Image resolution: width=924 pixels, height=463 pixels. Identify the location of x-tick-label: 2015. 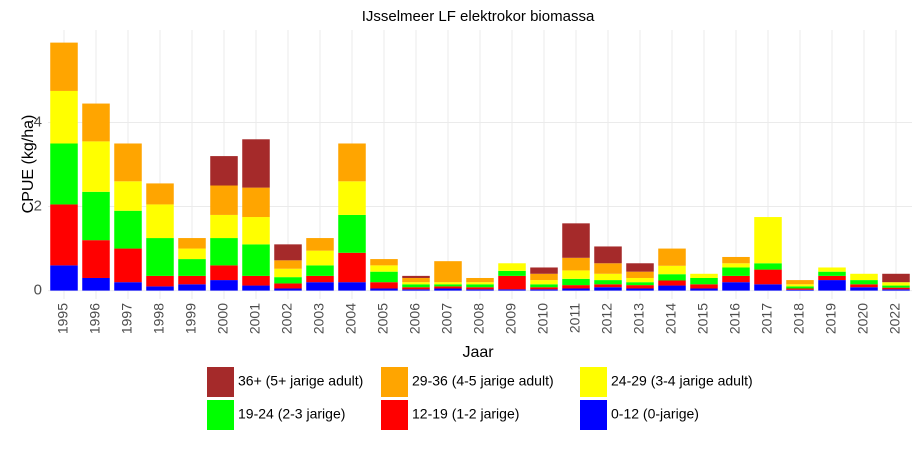
(703, 318).